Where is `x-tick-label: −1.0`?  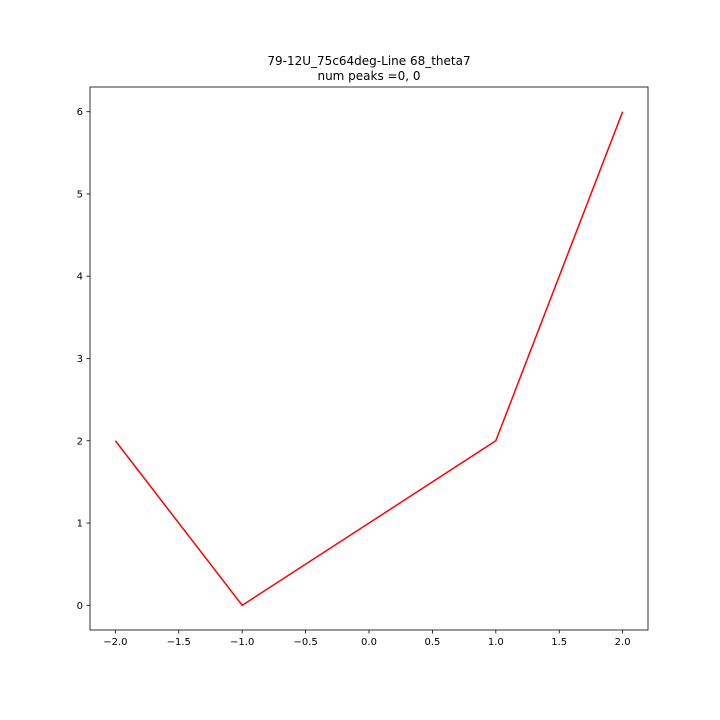 x-tick-label: −1.0 is located at coordinates (242, 642).